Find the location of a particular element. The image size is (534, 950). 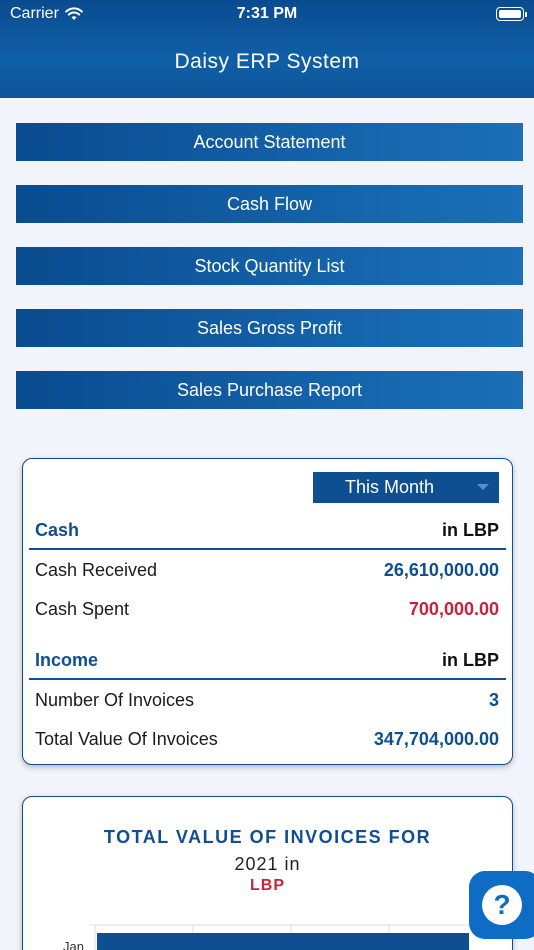

cash-spent-value: 700,000.00 is located at coordinates (453, 609).